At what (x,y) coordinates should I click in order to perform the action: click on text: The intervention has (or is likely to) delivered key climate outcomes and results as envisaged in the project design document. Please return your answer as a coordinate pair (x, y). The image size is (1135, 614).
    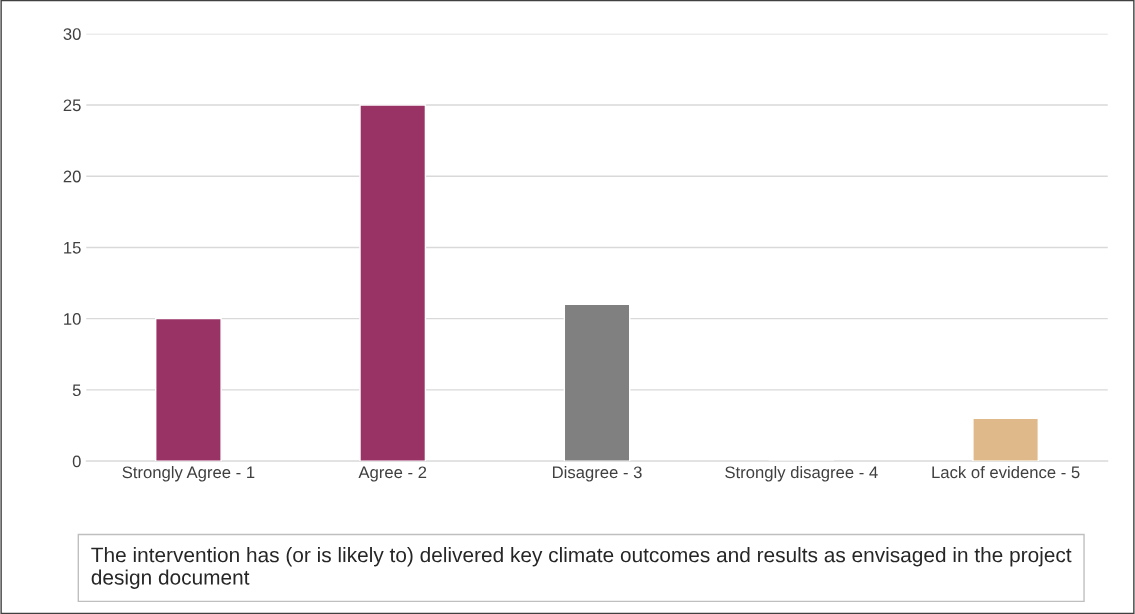
    Looking at the image, I should click on (581, 568).